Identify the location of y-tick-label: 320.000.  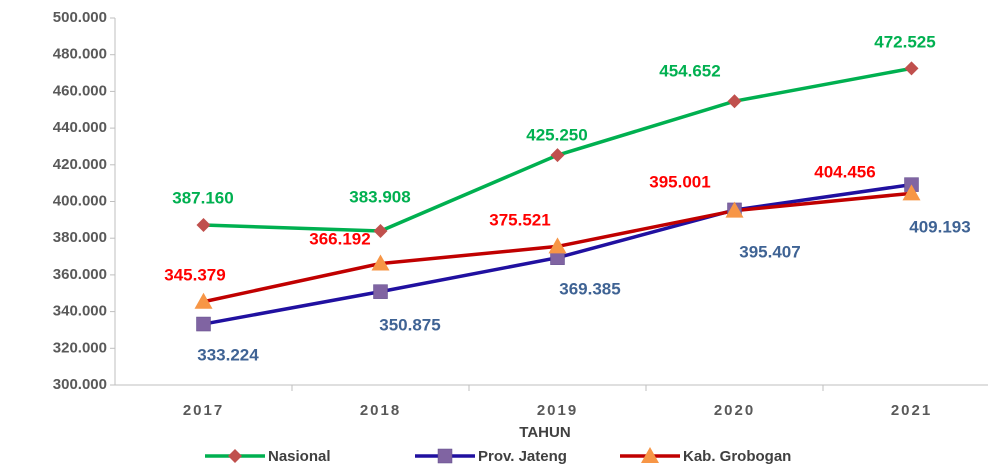
(80, 347).